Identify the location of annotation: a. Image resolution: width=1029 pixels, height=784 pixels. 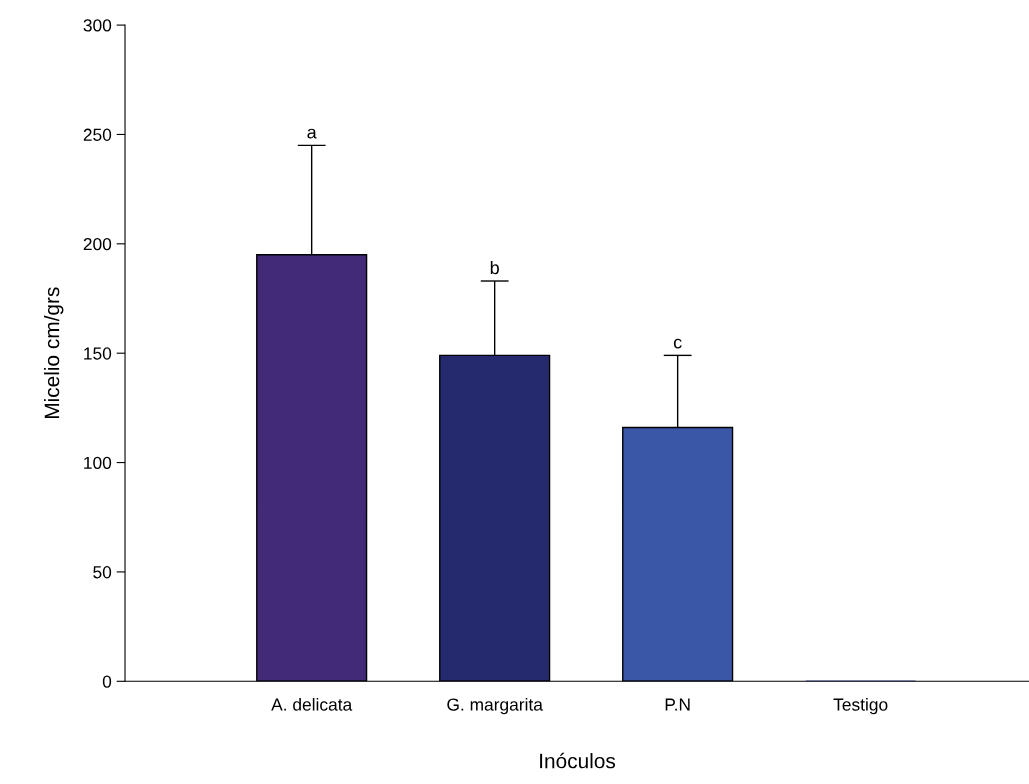
(312, 133).